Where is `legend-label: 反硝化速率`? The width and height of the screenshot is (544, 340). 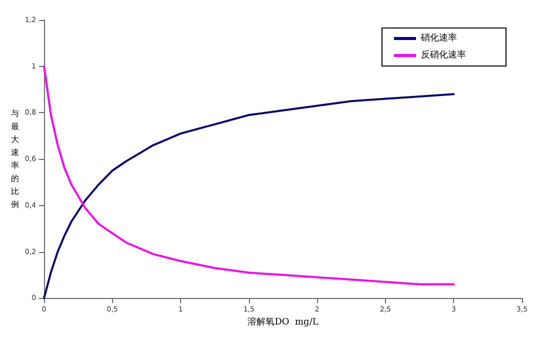
legend-label: 反硝化速率 is located at coordinates (443, 55).